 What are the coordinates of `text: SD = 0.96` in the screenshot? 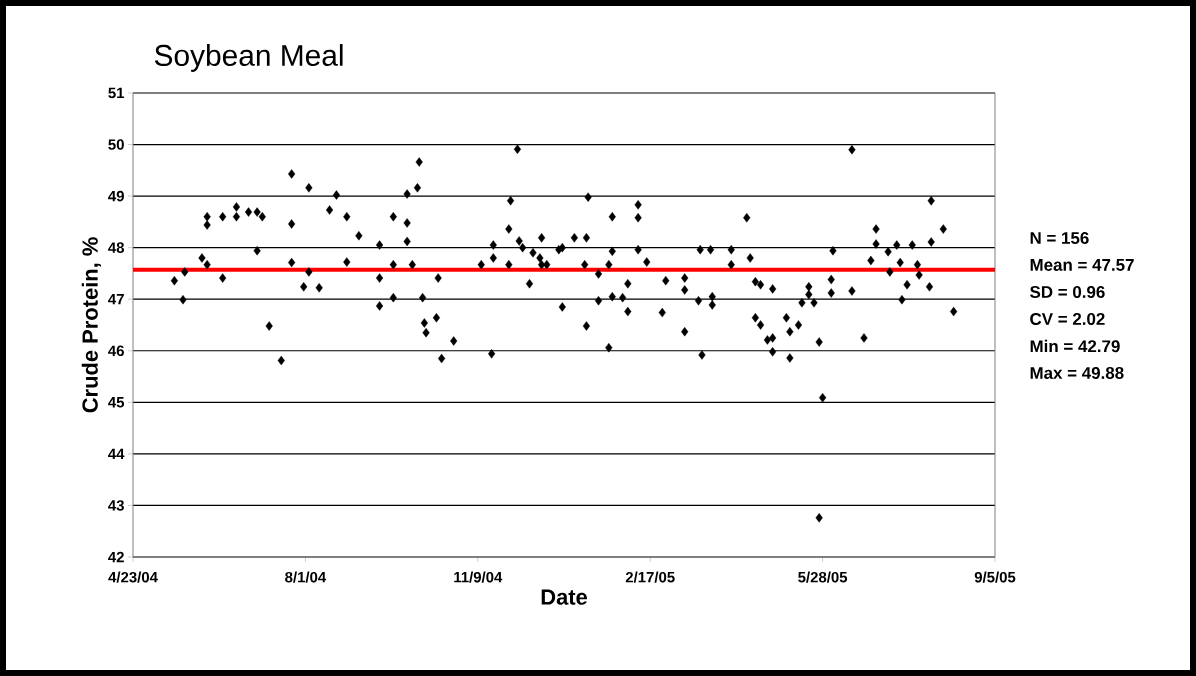 It's located at (1067, 291).